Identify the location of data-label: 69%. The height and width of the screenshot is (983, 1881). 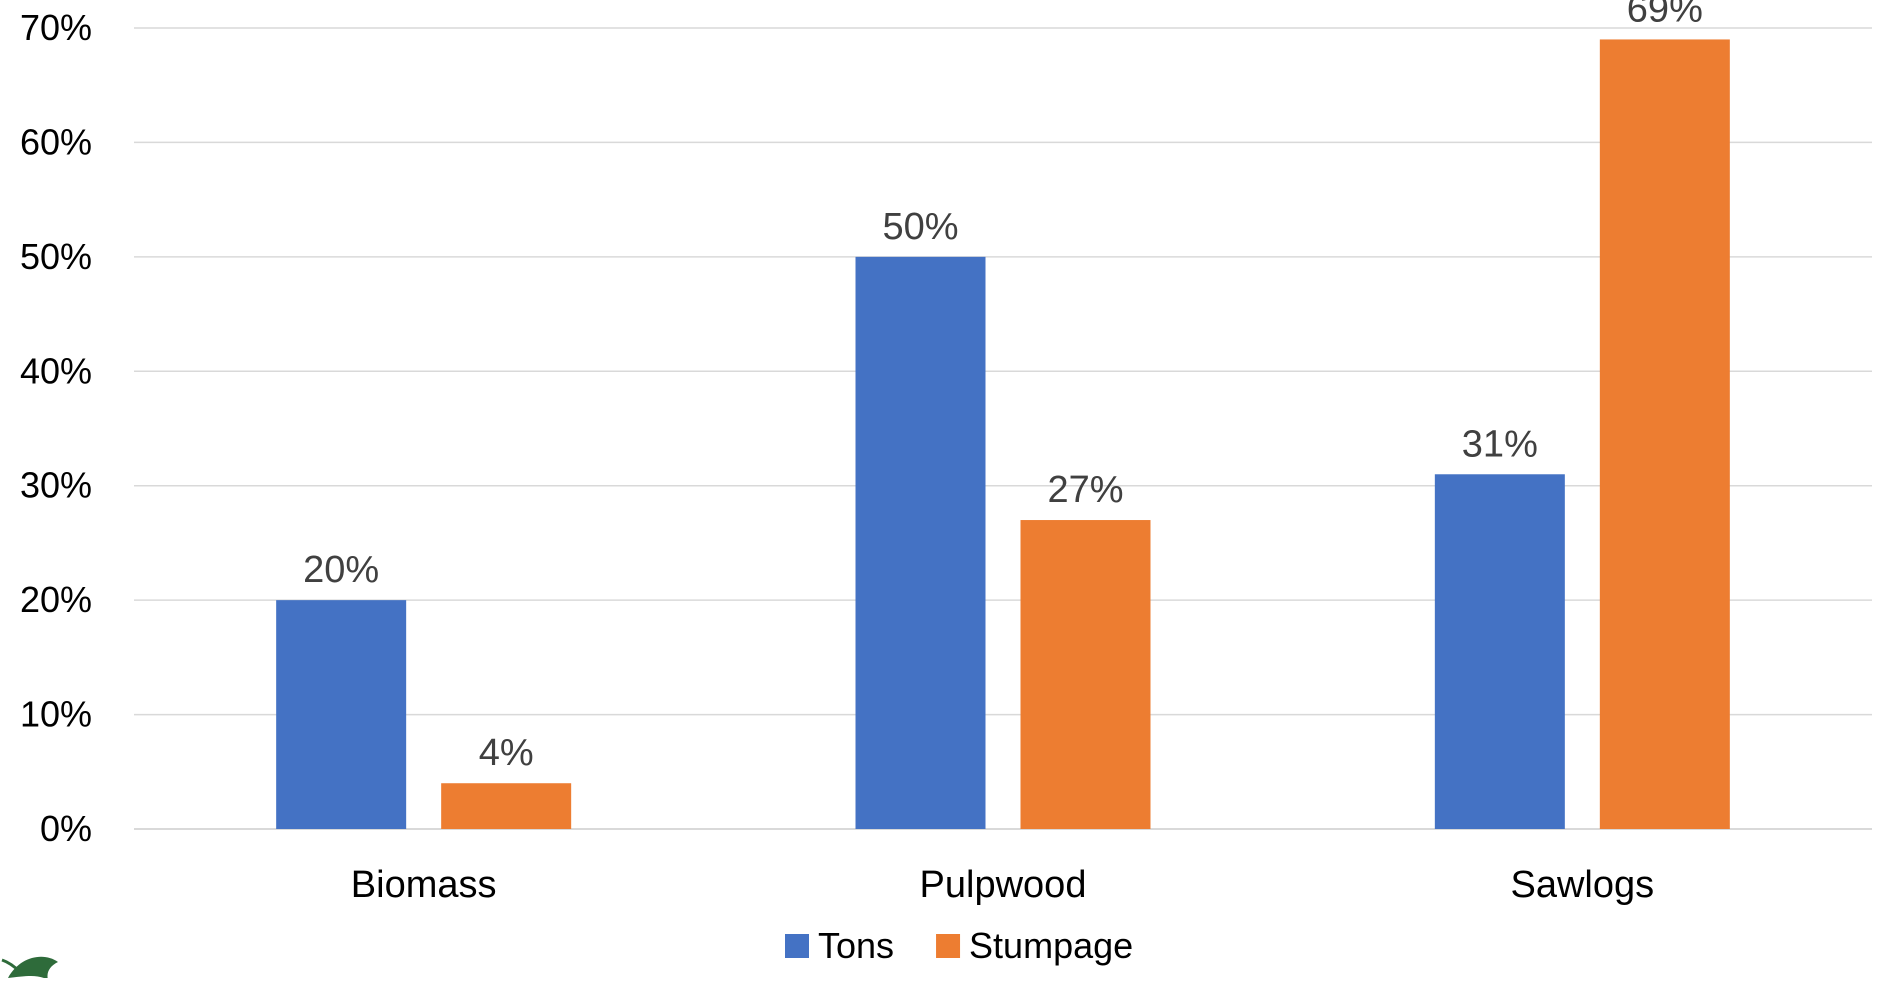
(1665, 15).